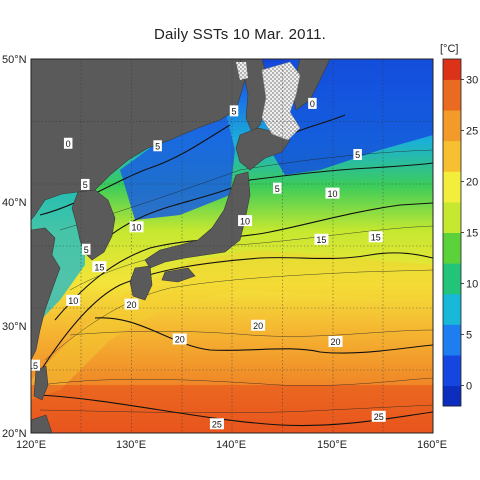 The width and height of the screenshot is (480, 480). Describe the element at coordinates (472, 182) in the screenshot. I see `colorbar-tick-label: 20` at that location.